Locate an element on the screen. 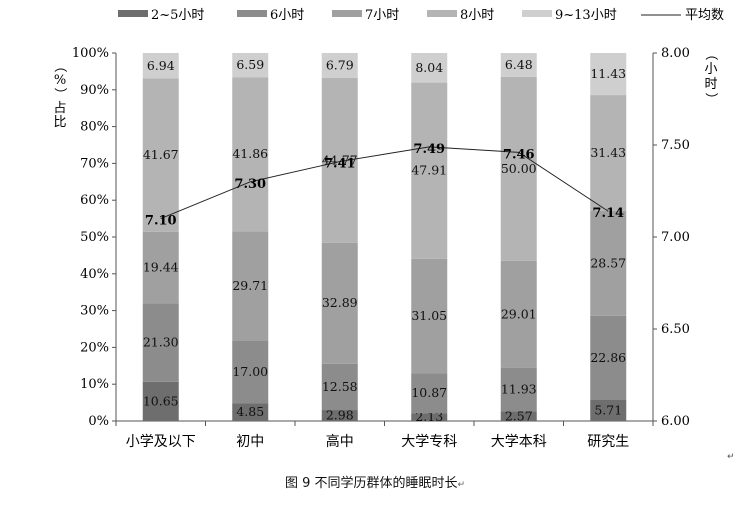 The image size is (750, 510). bar-value-label: 2.98 is located at coordinates (340, 415).